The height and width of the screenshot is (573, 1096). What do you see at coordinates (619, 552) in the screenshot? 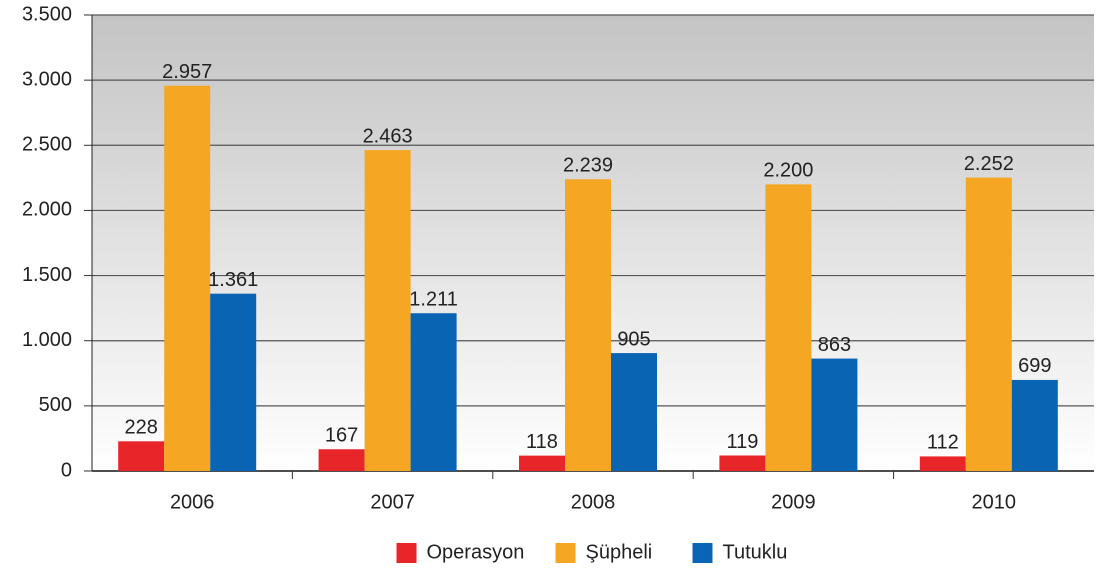
I see `legend-label: Şüpheli` at bounding box center [619, 552].